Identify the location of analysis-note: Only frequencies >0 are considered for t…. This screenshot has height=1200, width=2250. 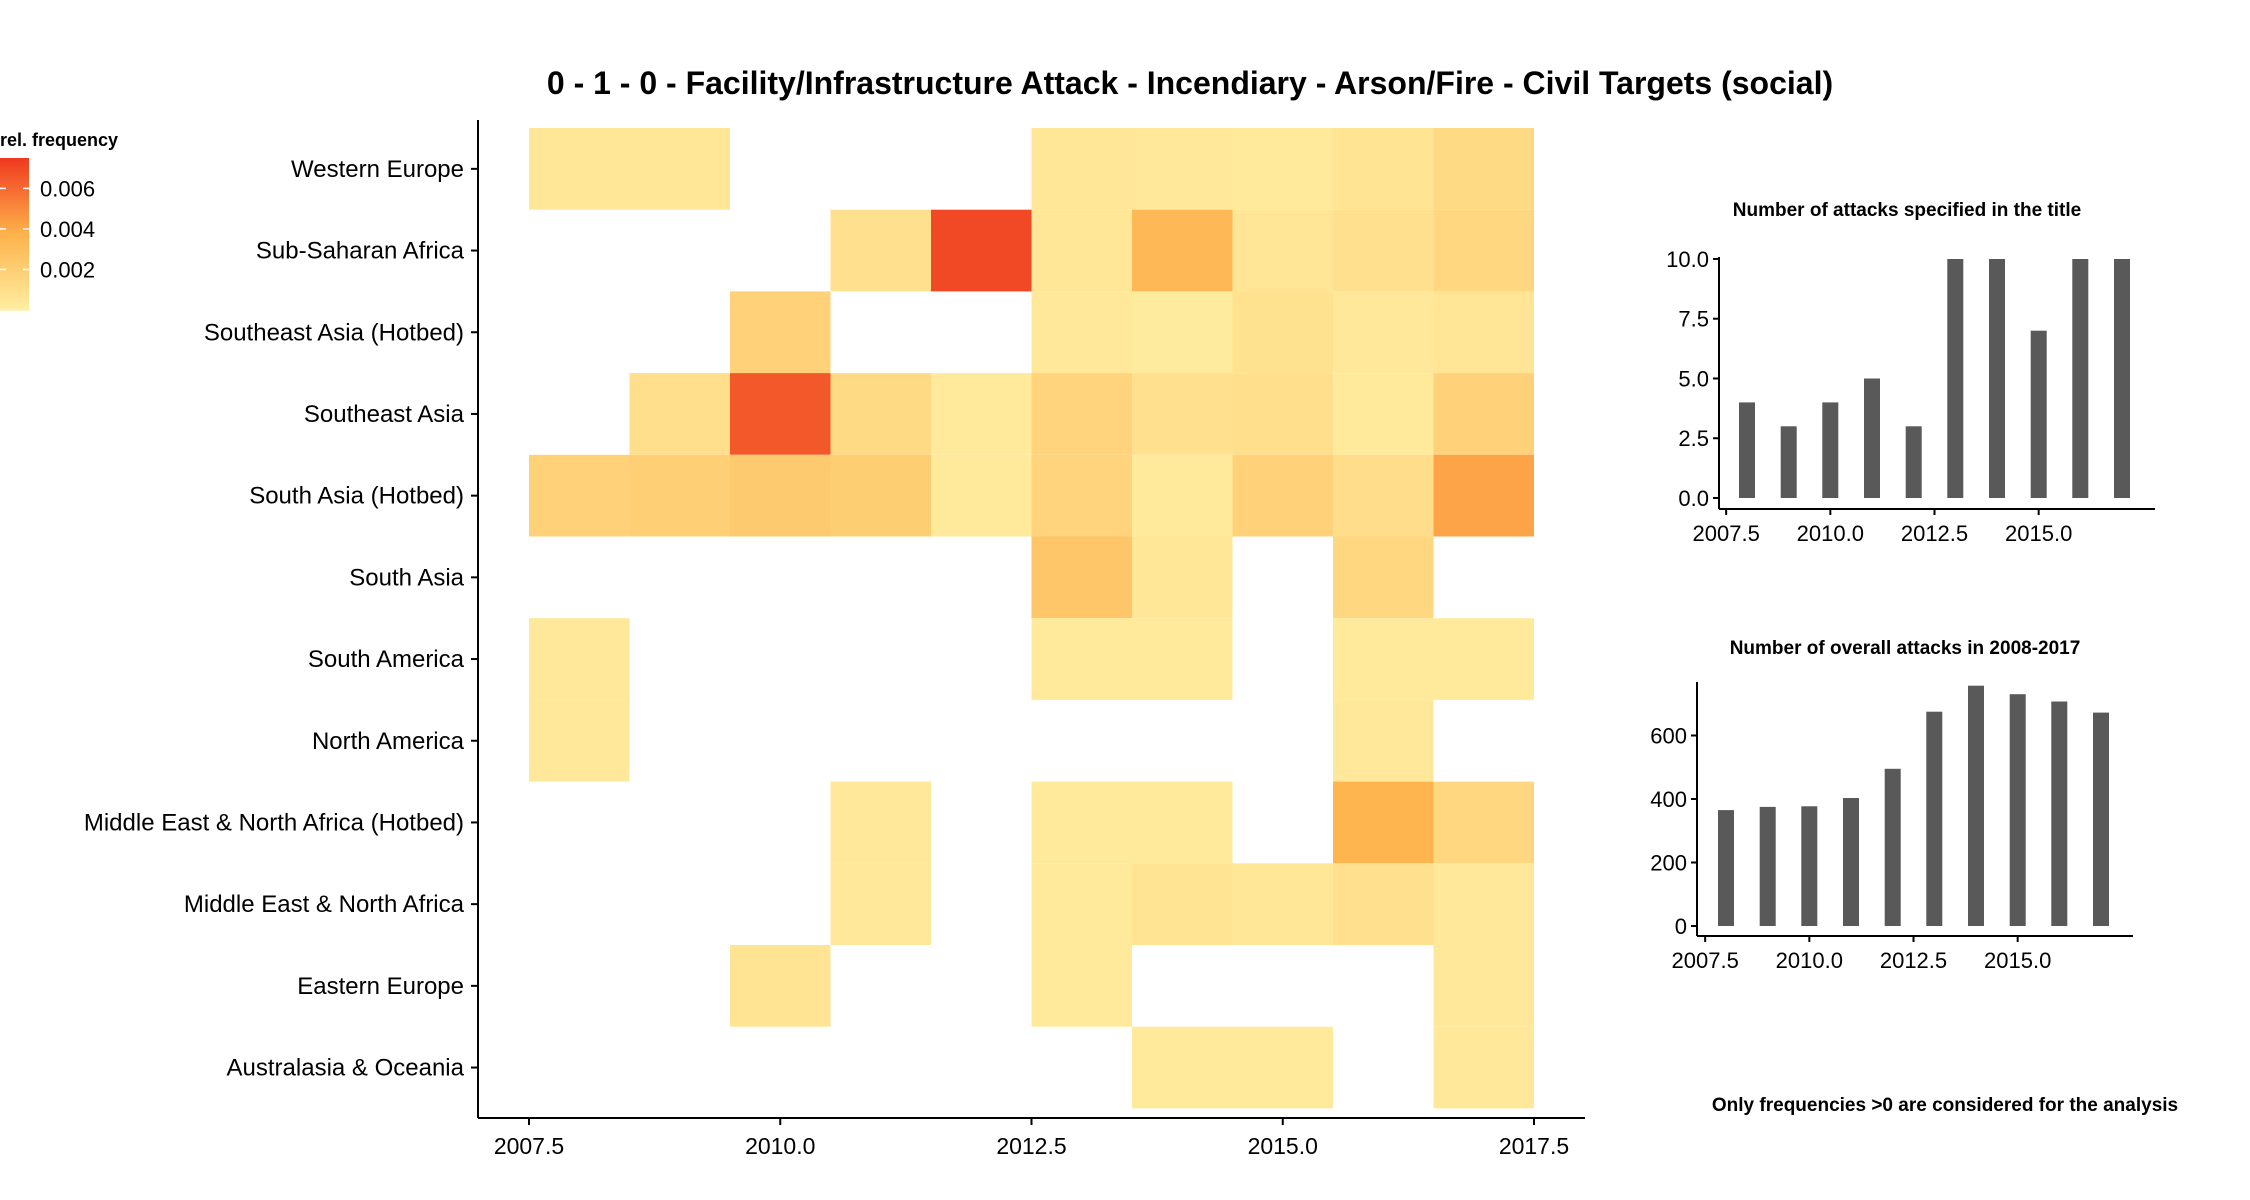
(1945, 1105).